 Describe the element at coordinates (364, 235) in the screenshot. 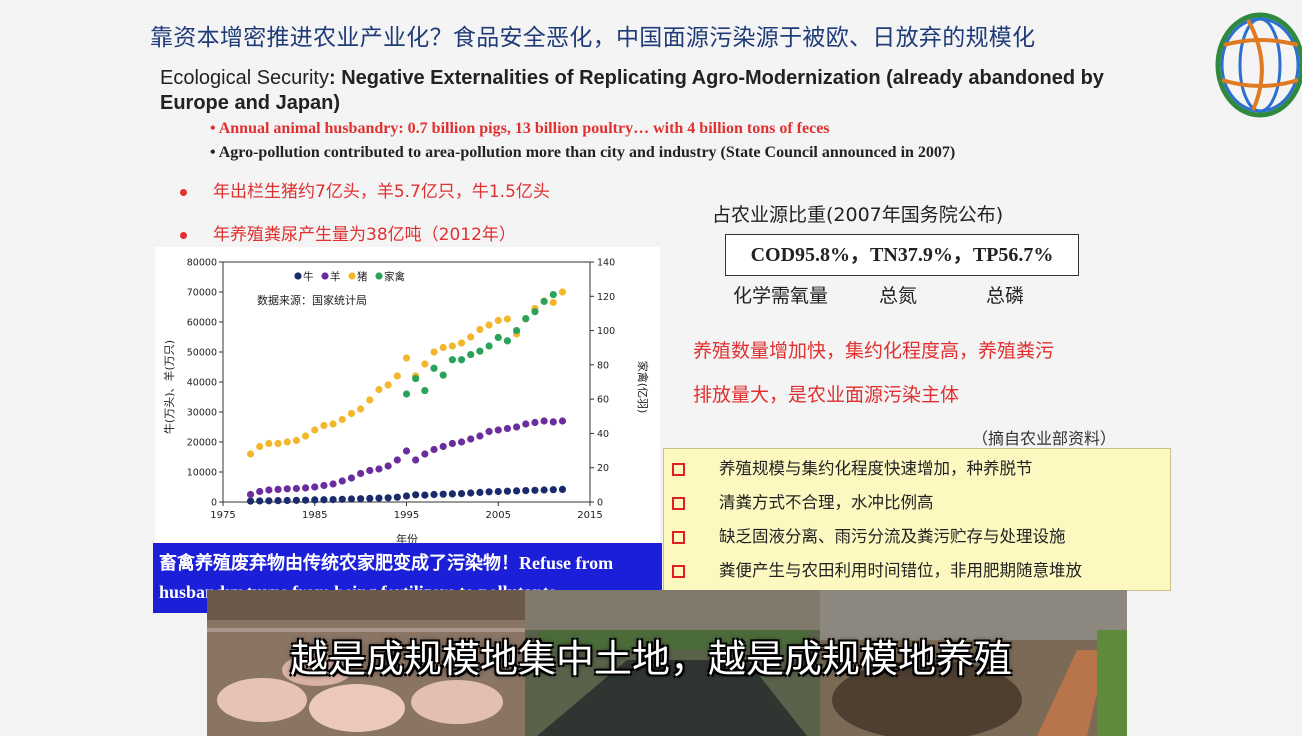

I see `bullet-manure-text: 年养殖粪尿产生量为38亿吨（2012年）` at that location.